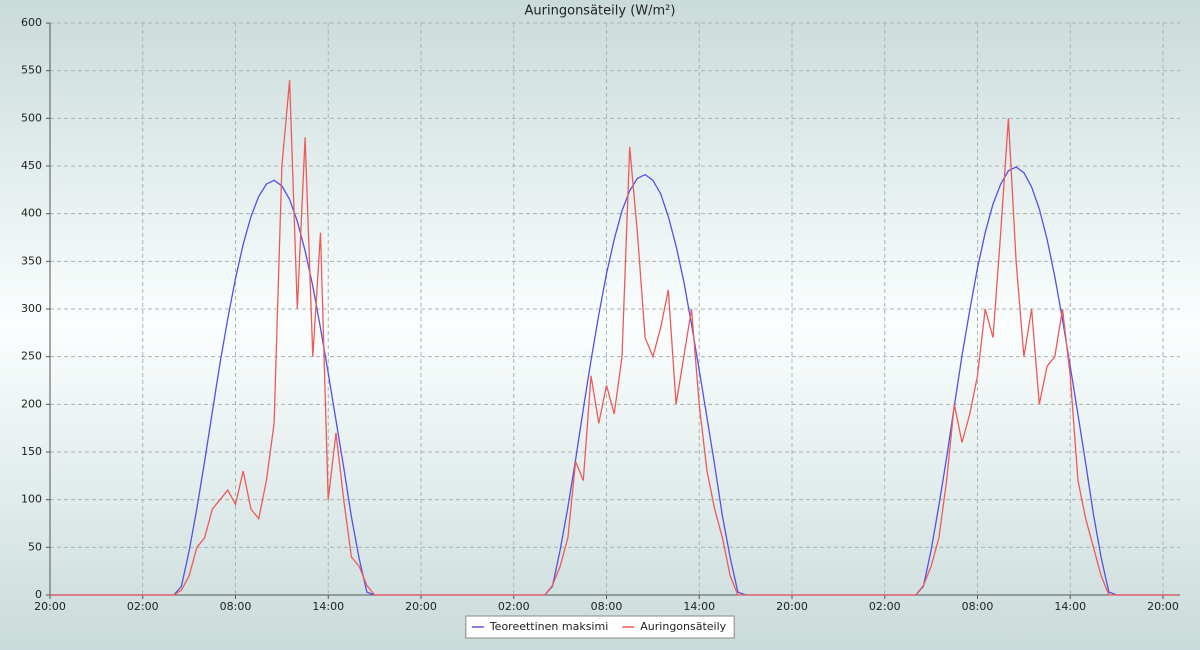  What do you see at coordinates (31, 451) in the screenshot?
I see `y-tick-label: 150` at bounding box center [31, 451].